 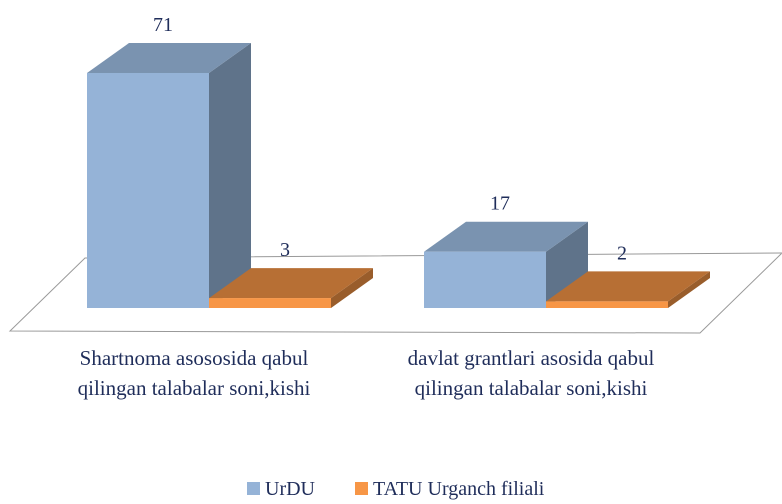 What do you see at coordinates (622, 253) in the screenshot?
I see `value-label: 2` at bounding box center [622, 253].